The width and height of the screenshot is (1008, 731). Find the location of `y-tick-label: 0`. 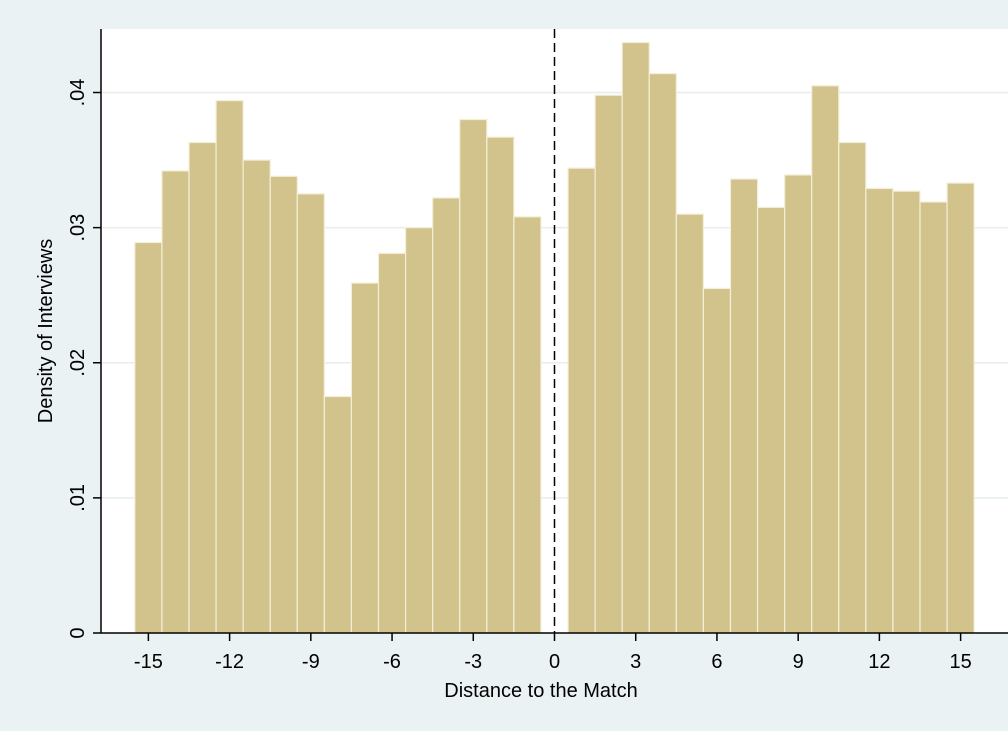

y-tick-label: 0 is located at coordinates (78, 632).